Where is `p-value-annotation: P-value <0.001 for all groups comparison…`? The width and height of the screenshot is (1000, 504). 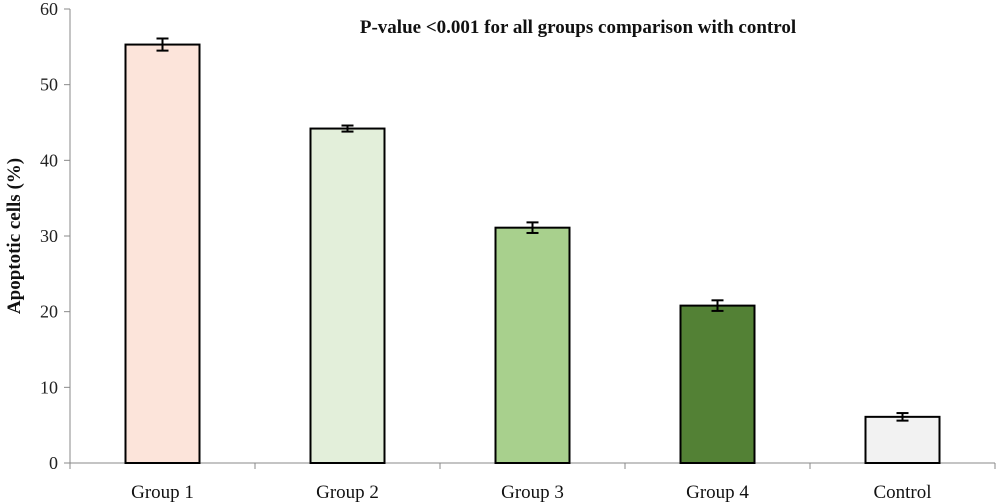 p-value-annotation: P-value <0.001 for all groups comparison… is located at coordinates (578, 27).